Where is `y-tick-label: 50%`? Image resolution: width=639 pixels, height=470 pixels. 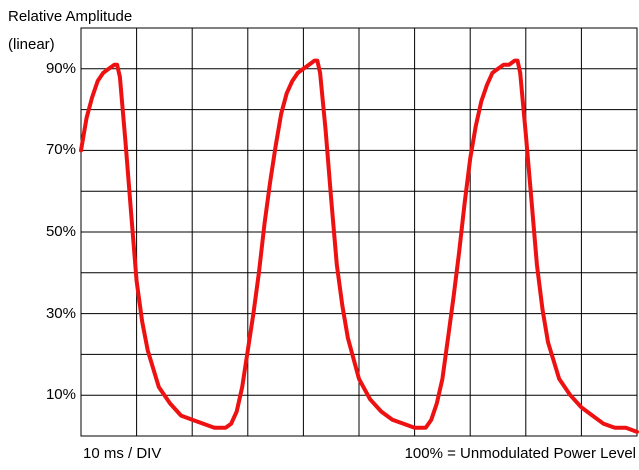 y-tick-label: 50% is located at coordinates (60, 231).